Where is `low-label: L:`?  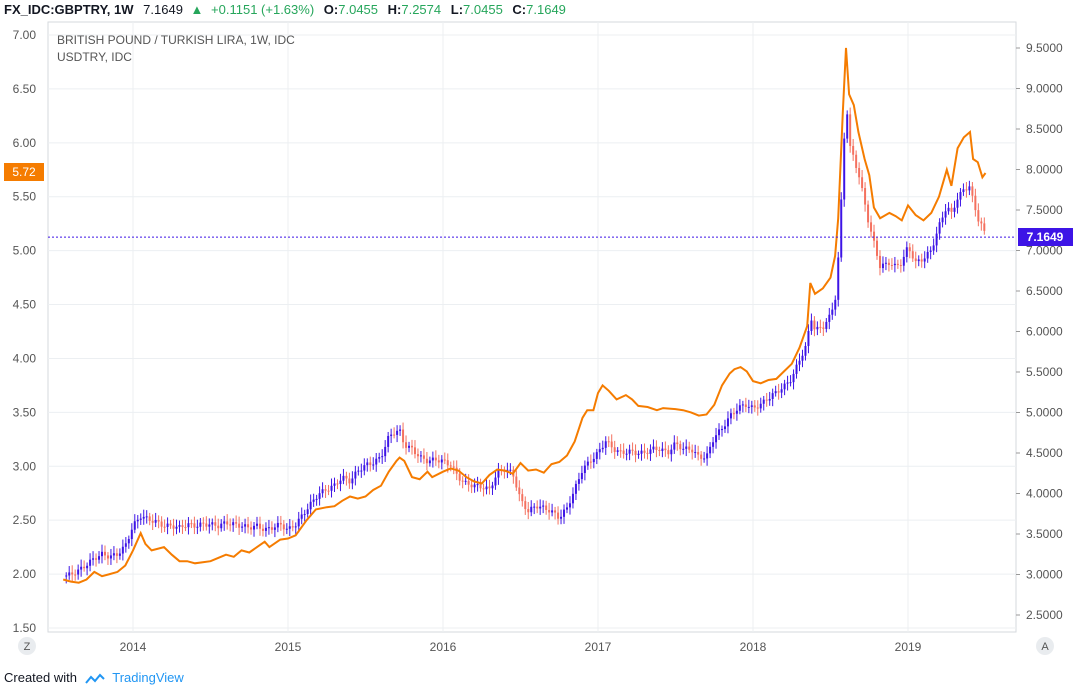
low-label: L: is located at coordinates (457, 9).